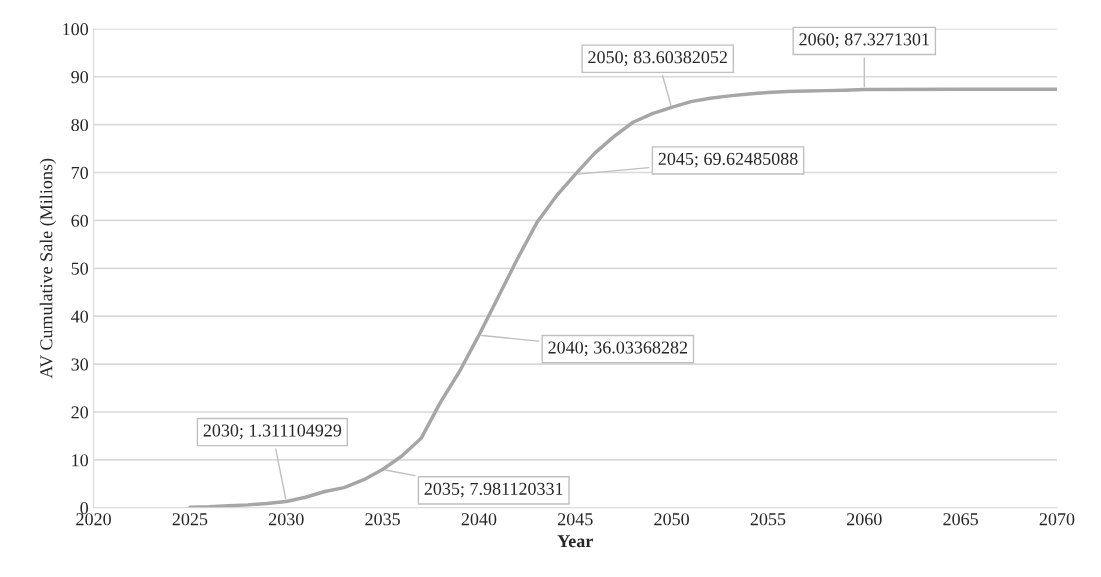 This screenshot has width=1101, height=577. I want to click on y-tick-label: 90, so click(80, 77).